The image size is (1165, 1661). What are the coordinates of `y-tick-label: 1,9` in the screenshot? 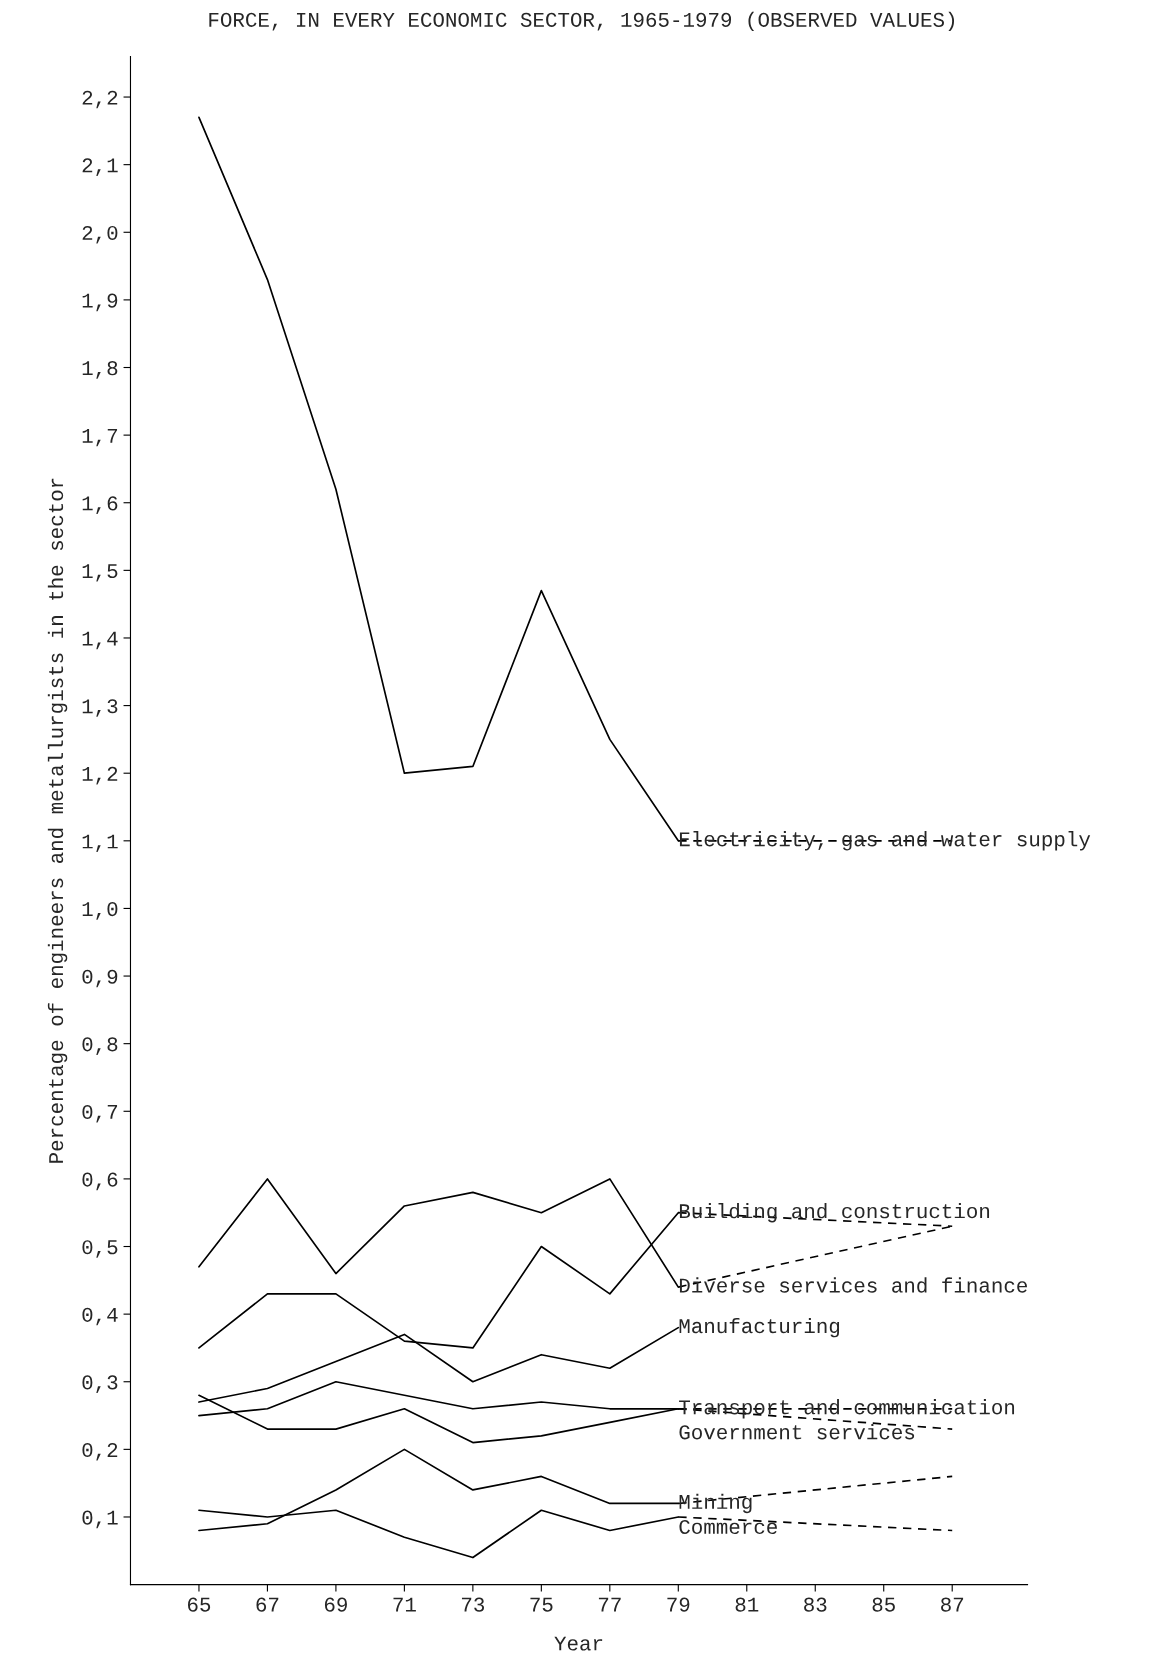 It's located at (100, 302).